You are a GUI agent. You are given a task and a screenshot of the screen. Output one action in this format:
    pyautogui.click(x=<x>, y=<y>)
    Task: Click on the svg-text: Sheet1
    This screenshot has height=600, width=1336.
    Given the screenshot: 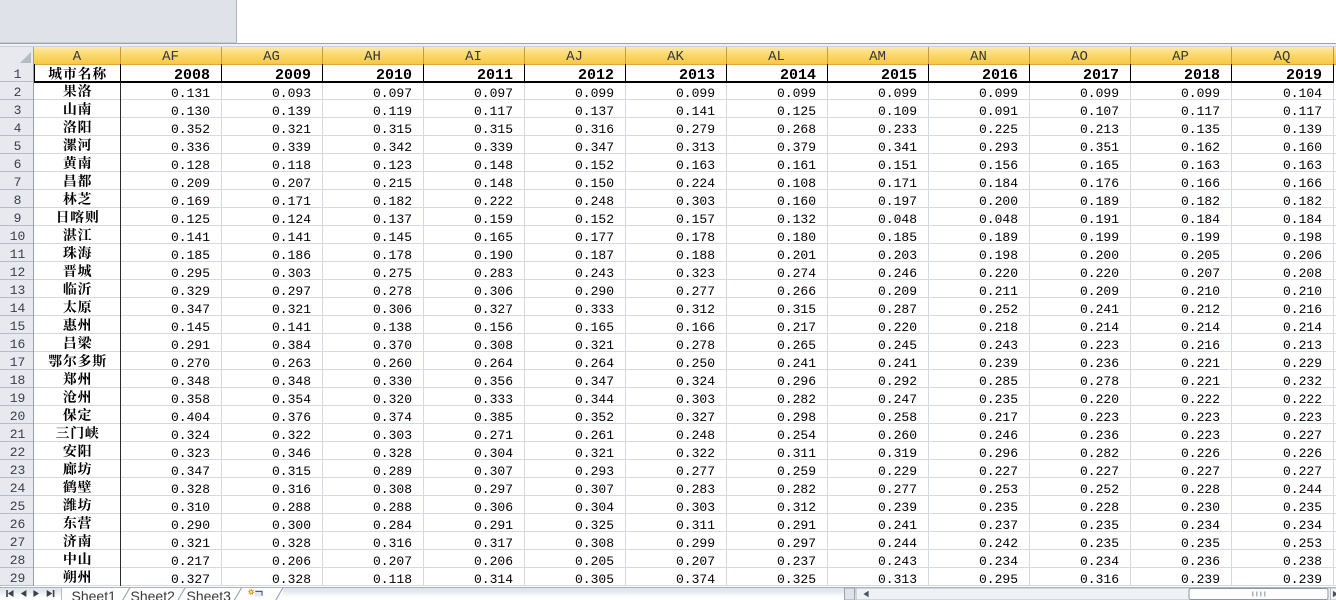 What is the action you would take?
    pyautogui.click(x=94, y=594)
    